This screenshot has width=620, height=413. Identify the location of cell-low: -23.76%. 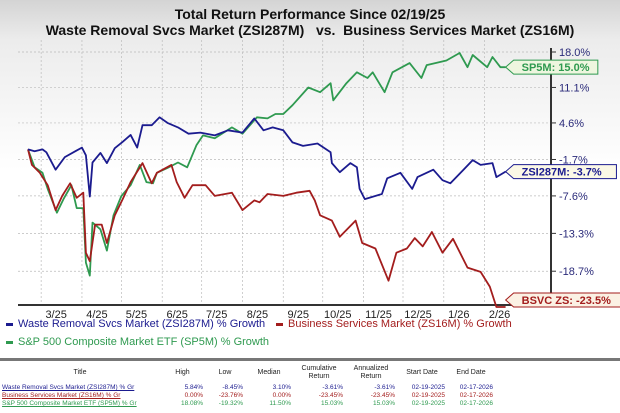
(230, 395).